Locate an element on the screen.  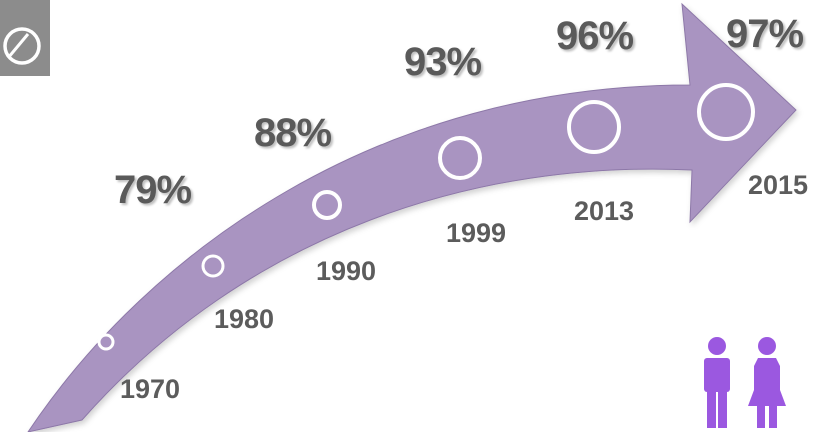
milestone-marker-1999 is located at coordinates (460, 158).